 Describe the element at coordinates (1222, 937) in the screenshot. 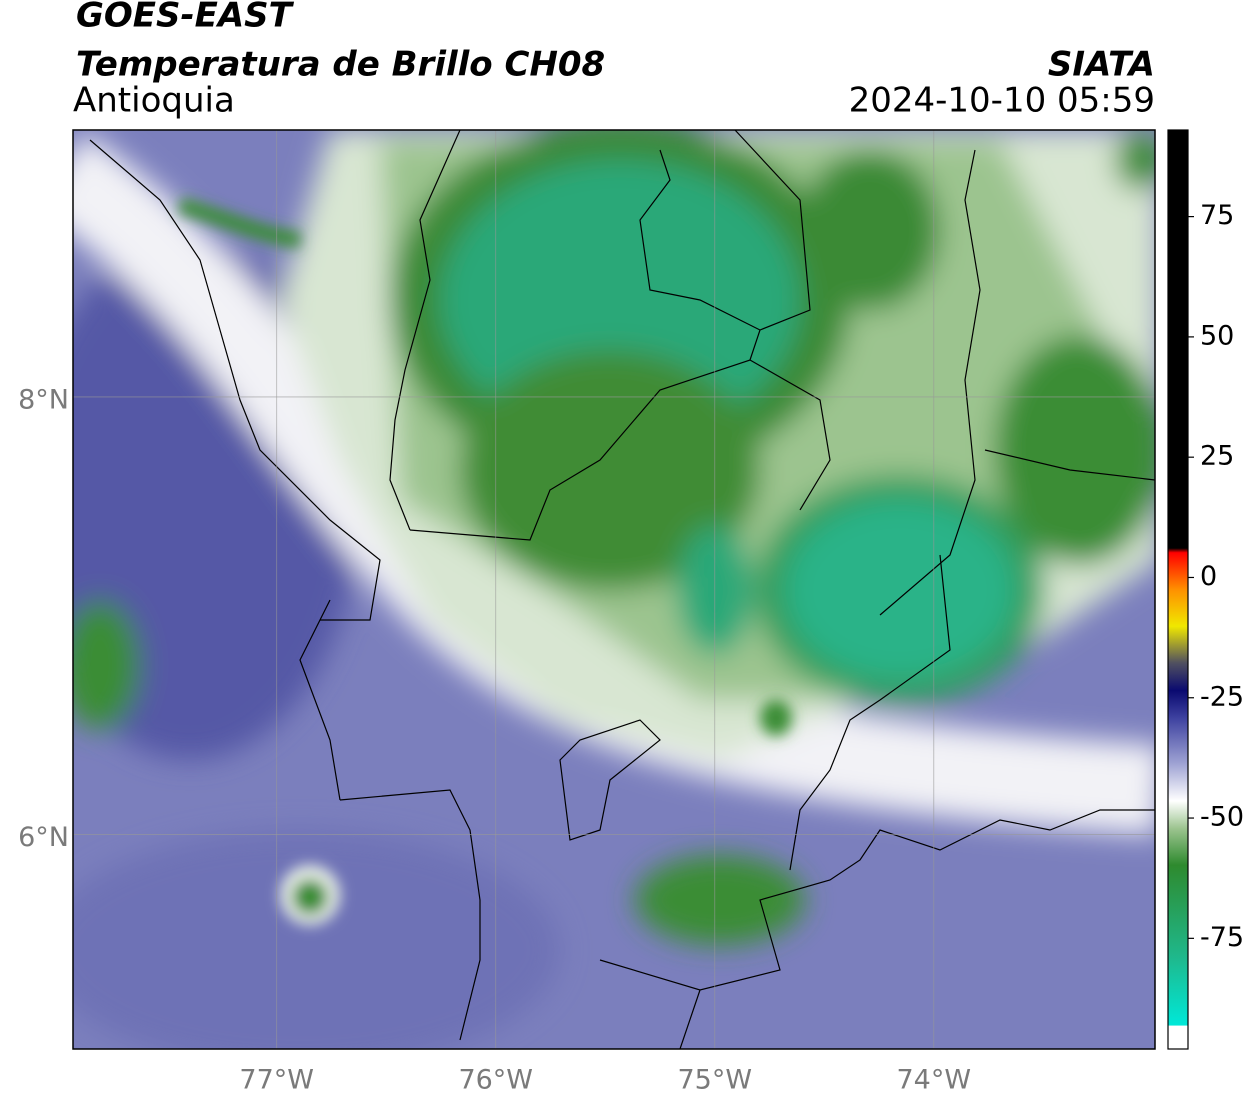

I see `colorbar-tick-label: -75` at that location.